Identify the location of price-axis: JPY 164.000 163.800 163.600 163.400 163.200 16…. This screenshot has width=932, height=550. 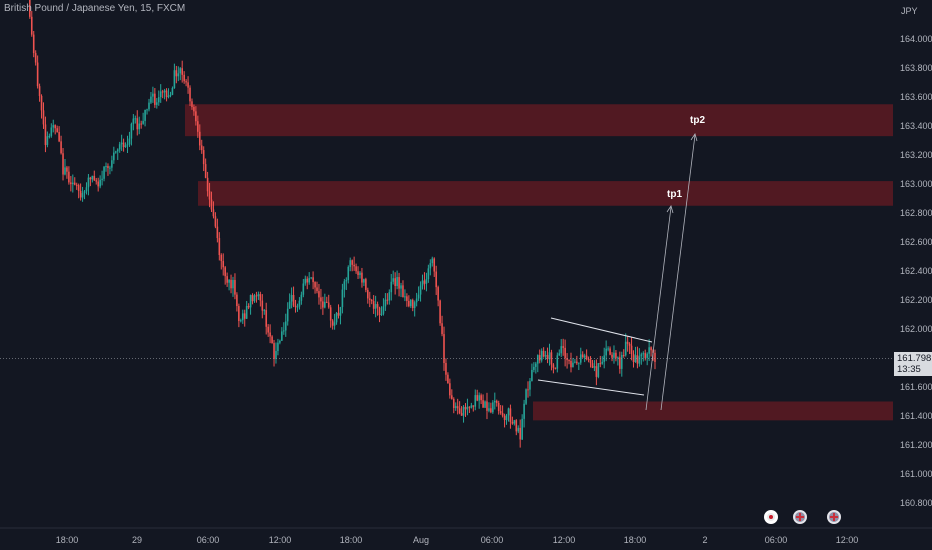
(916, 257).